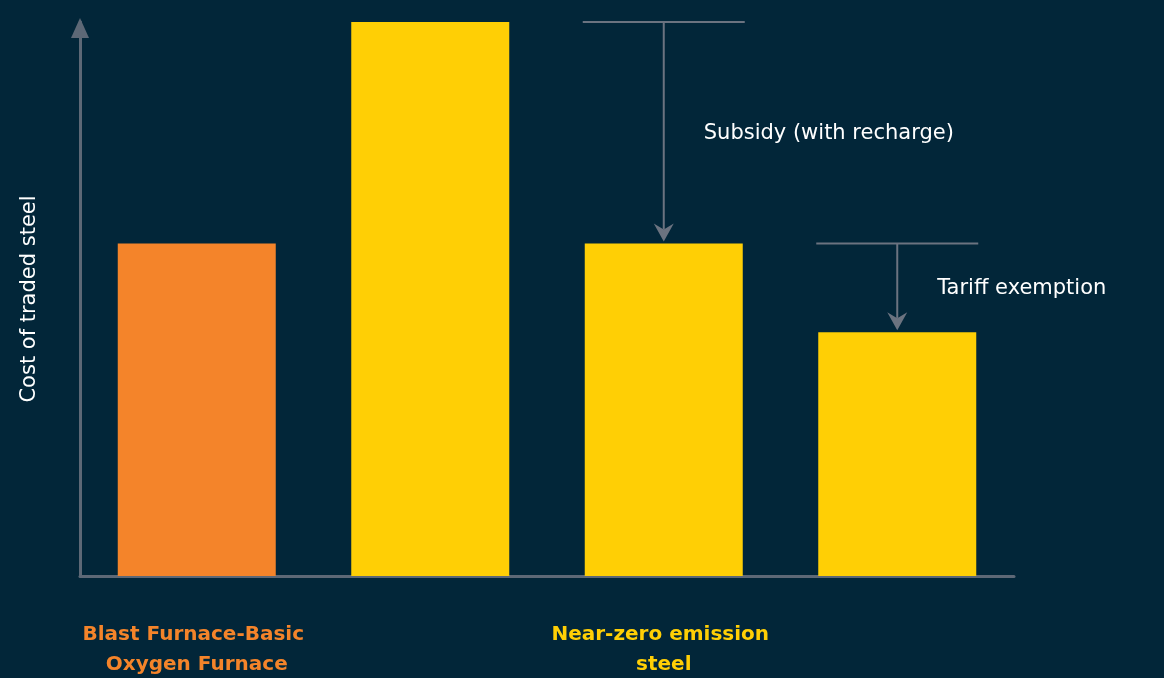  I want to click on annotation: Tariff exemption, so click(1021, 286).